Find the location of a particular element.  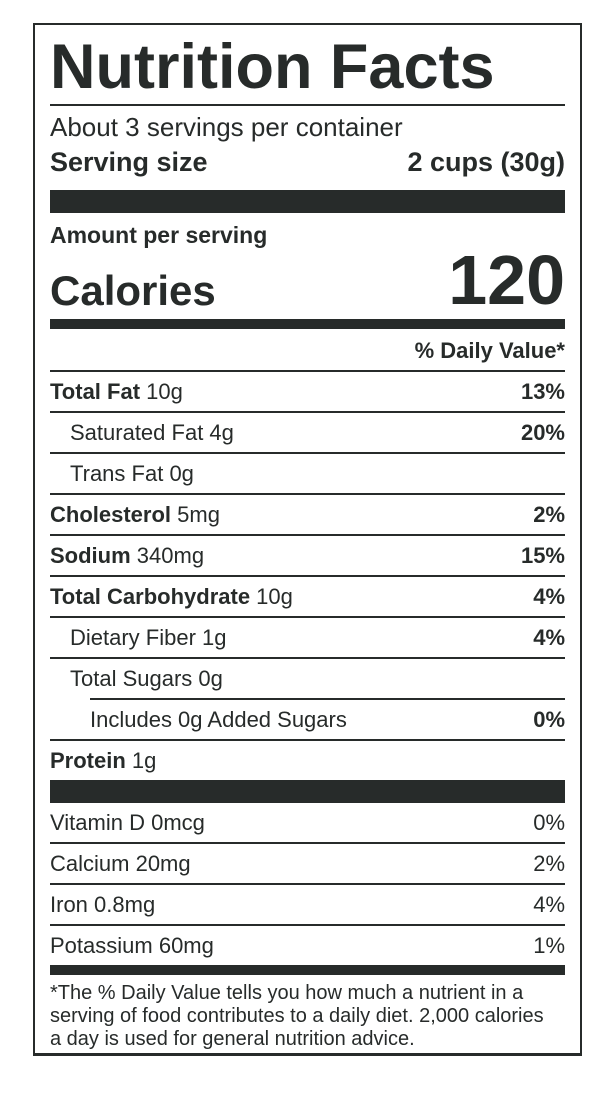

nutrient-row: Vitamin D 0mcg 0% is located at coordinates (307, 822).